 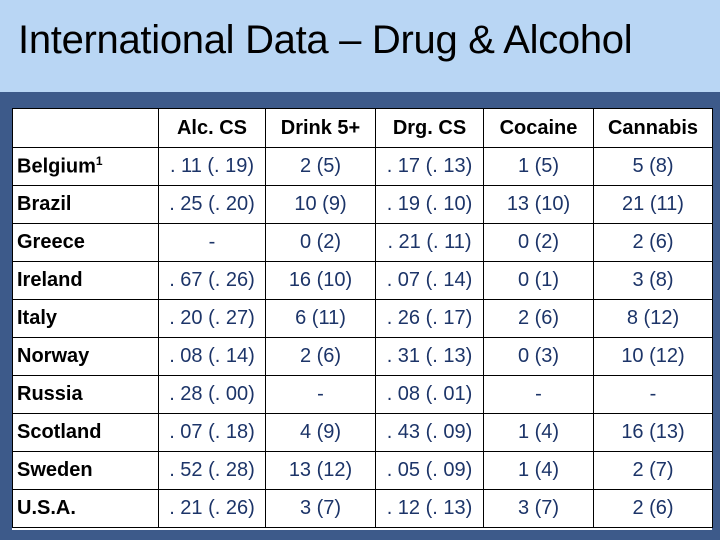 What do you see at coordinates (429, 508) in the screenshot?
I see `value-cell: . 12 (. 13)` at bounding box center [429, 508].